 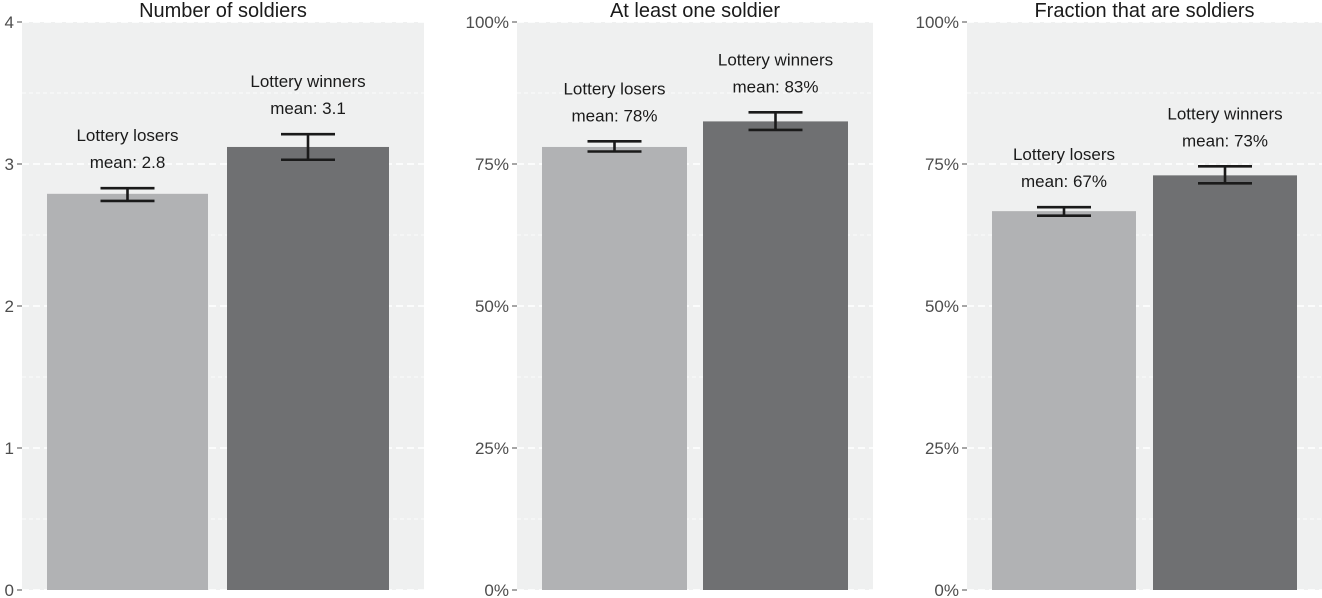 I want to click on y-tick-label: 3, so click(x=9, y=164).